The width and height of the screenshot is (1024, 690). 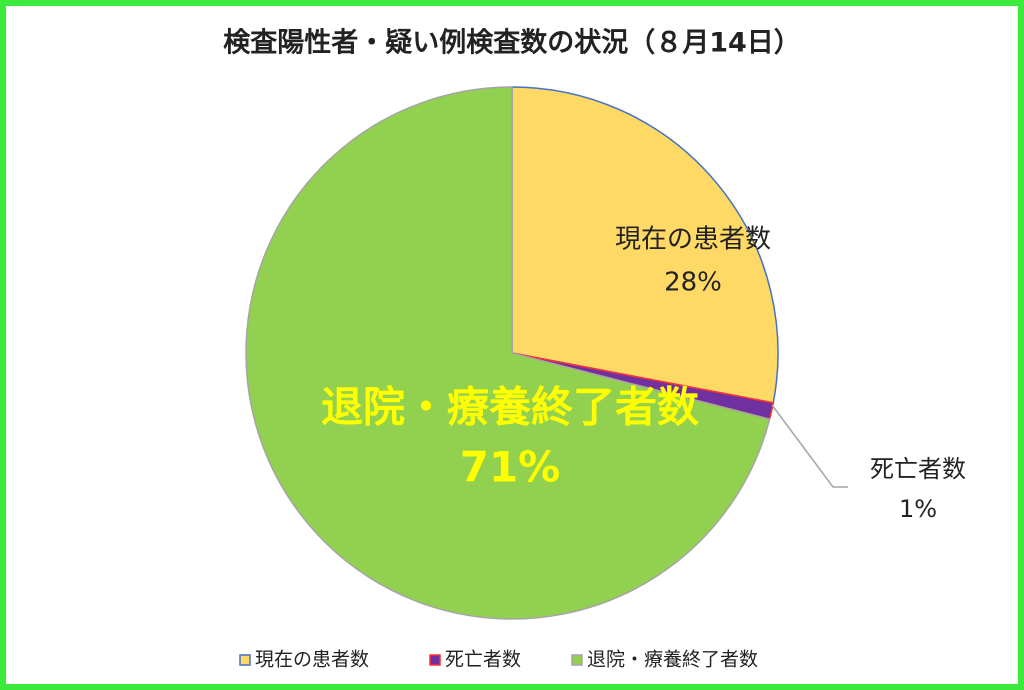 I want to click on chart-title: 検査陽性者・疑い例検査数の状況（８月14日）, so click(x=512, y=43).